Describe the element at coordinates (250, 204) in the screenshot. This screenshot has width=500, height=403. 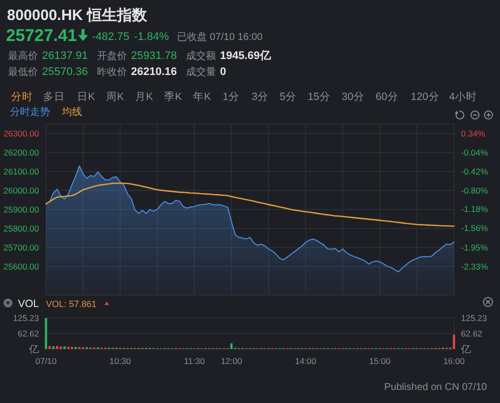
I see `line-series` at that location.